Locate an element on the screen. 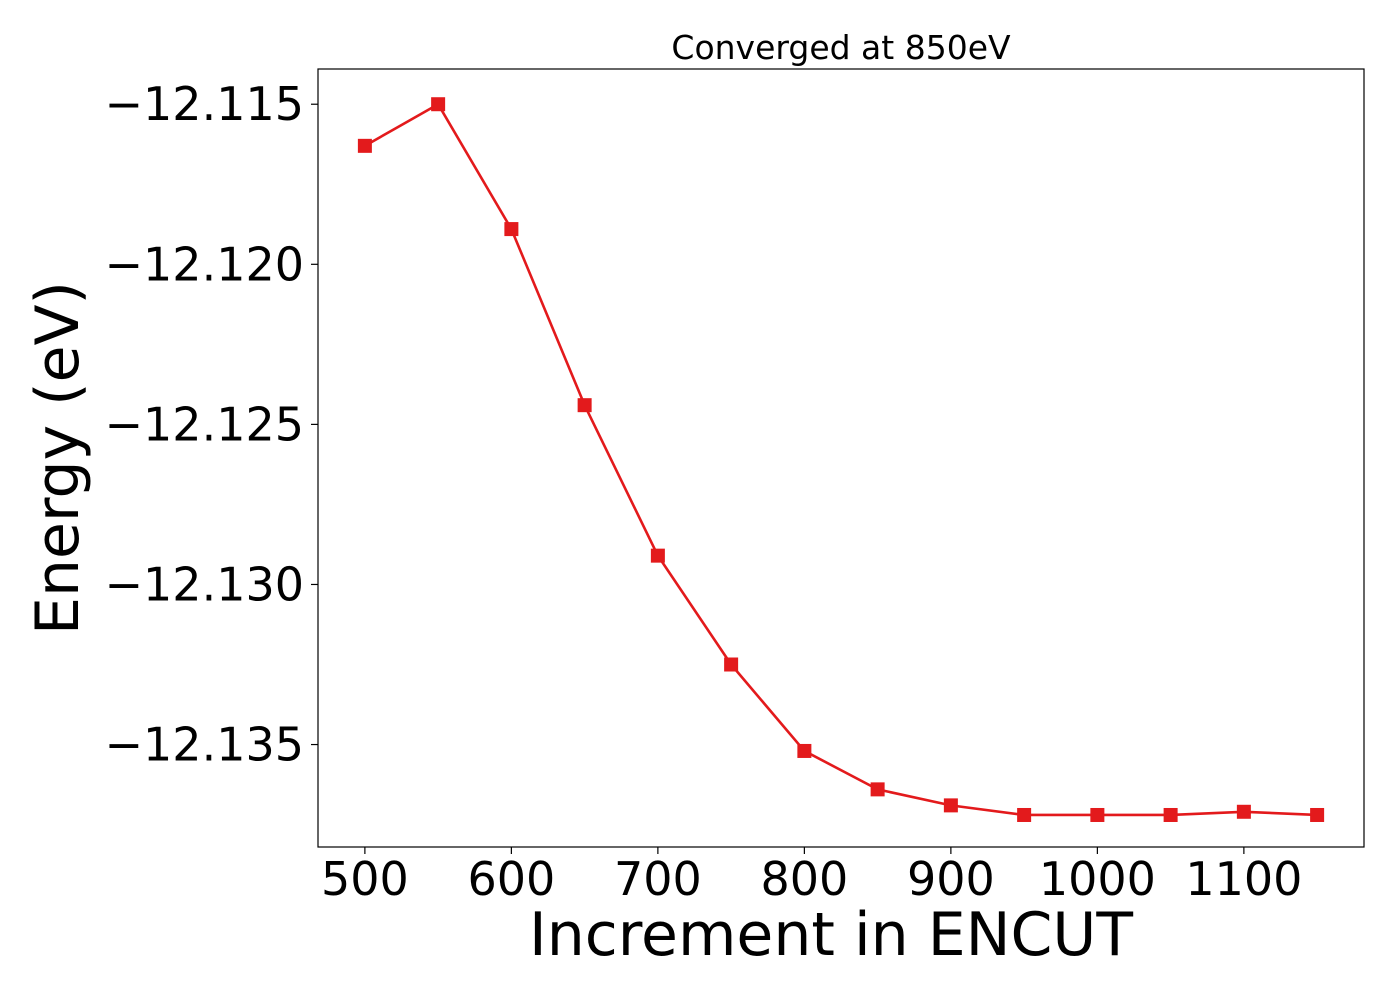  y-tick-label: −12.125 is located at coordinates (205, 424).